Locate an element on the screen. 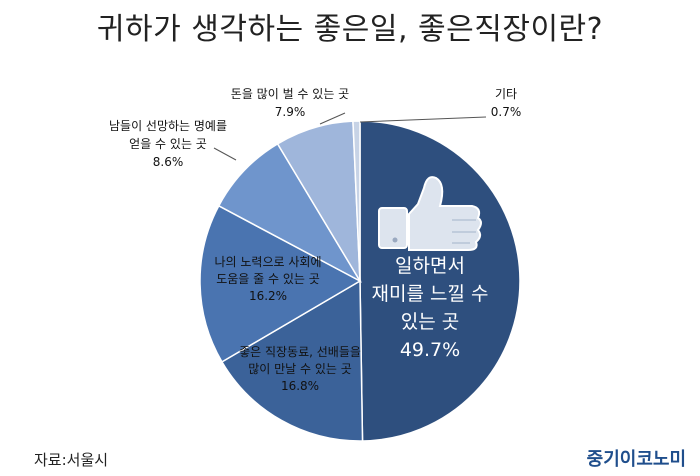 Image resolution: width=700 pixels, height=476 pixels. slice-category-label: 돈을 많이 벌 수 있는 곳 is located at coordinates (290, 94).